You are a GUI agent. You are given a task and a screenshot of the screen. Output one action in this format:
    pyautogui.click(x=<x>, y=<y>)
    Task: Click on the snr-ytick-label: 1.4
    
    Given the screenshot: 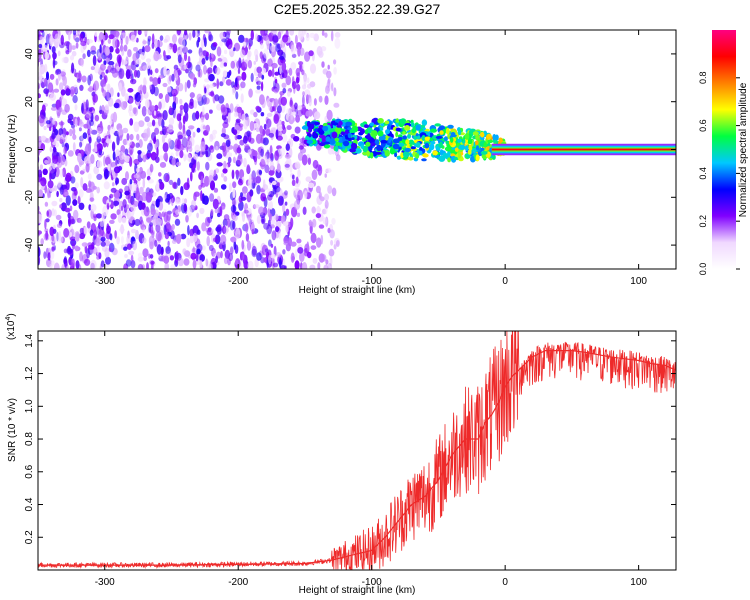 What is the action you would take?
    pyautogui.click(x=29, y=340)
    